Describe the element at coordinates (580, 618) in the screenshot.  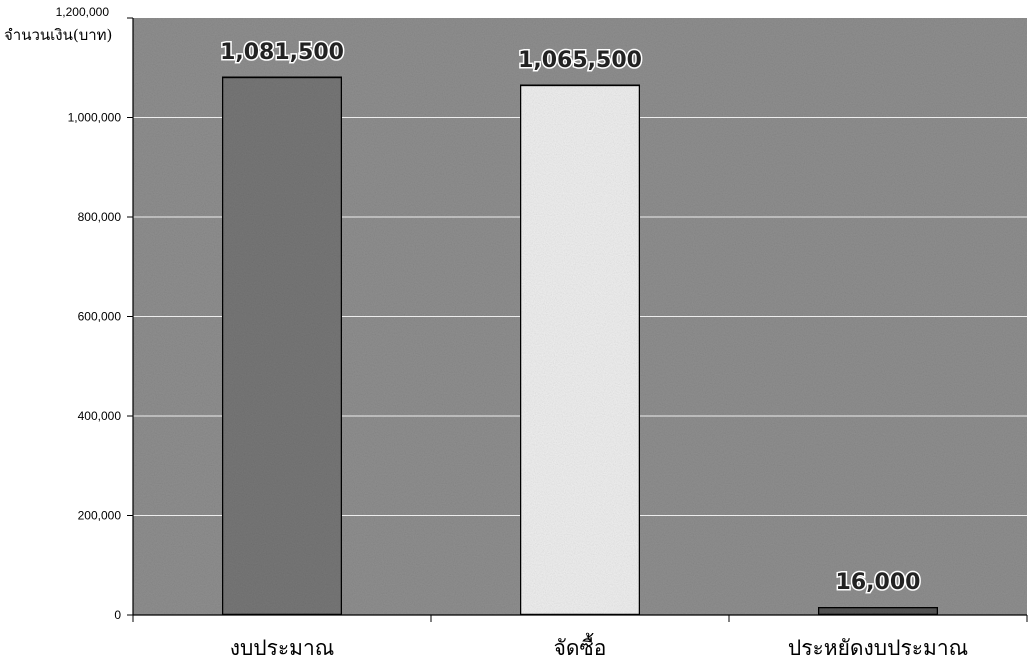
I see `x-axis-ticks` at that location.